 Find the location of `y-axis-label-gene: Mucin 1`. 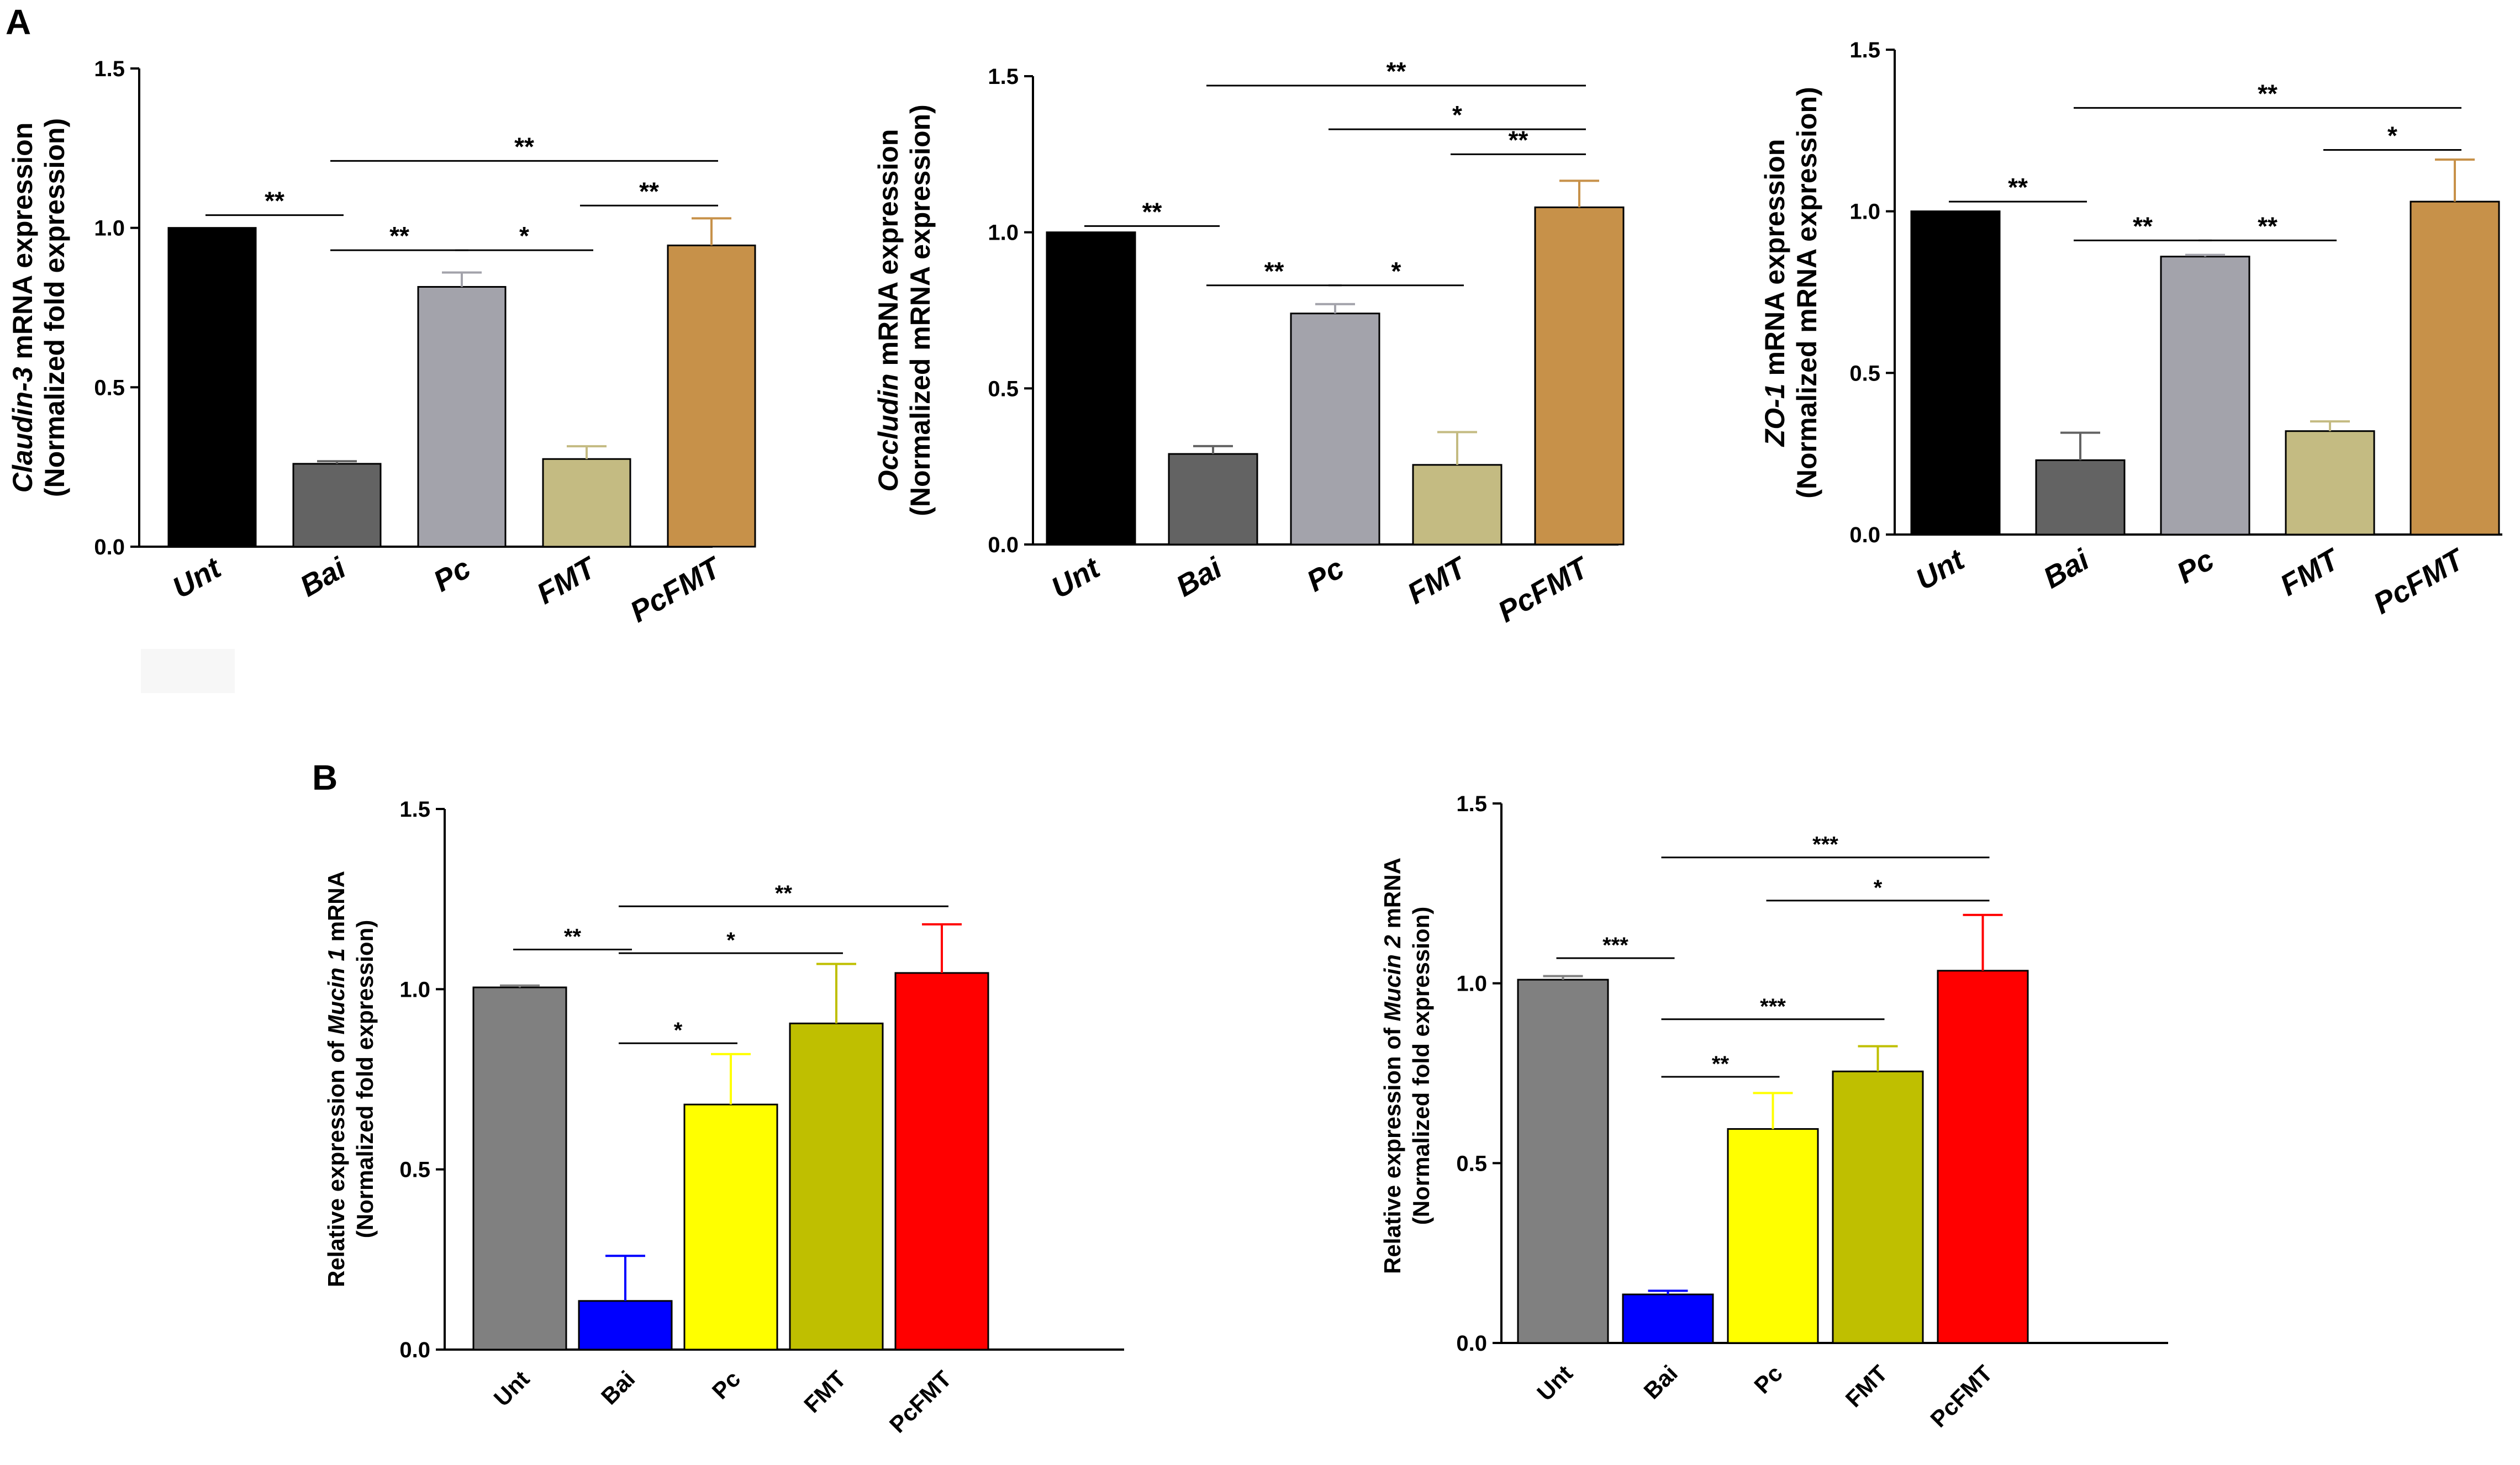

y-axis-label-gene: Mucin 1 is located at coordinates (336, 991).